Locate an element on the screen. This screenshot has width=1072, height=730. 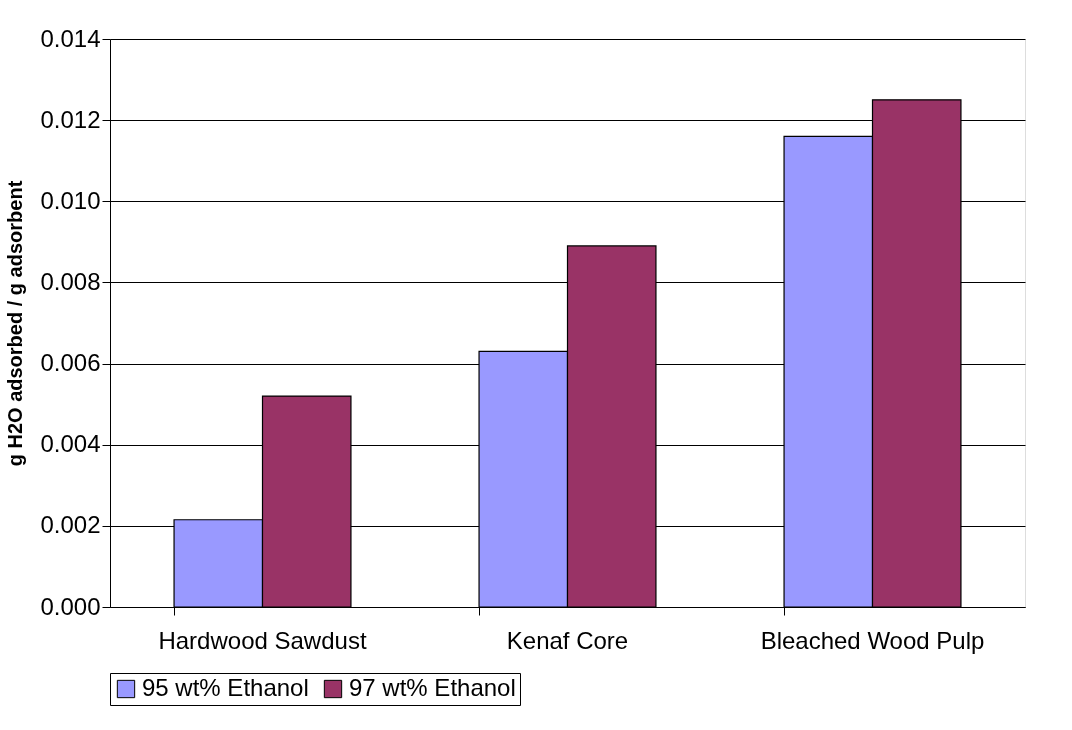
y-tick-label: 0.012 is located at coordinates (70, 119).